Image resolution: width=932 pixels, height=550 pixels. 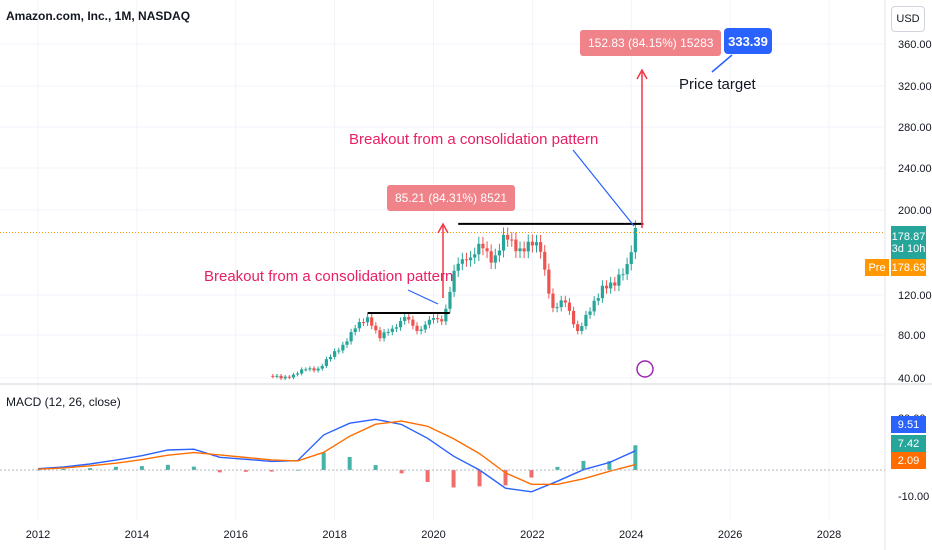 I want to click on pre-market-price: 178.63, so click(x=908, y=267).